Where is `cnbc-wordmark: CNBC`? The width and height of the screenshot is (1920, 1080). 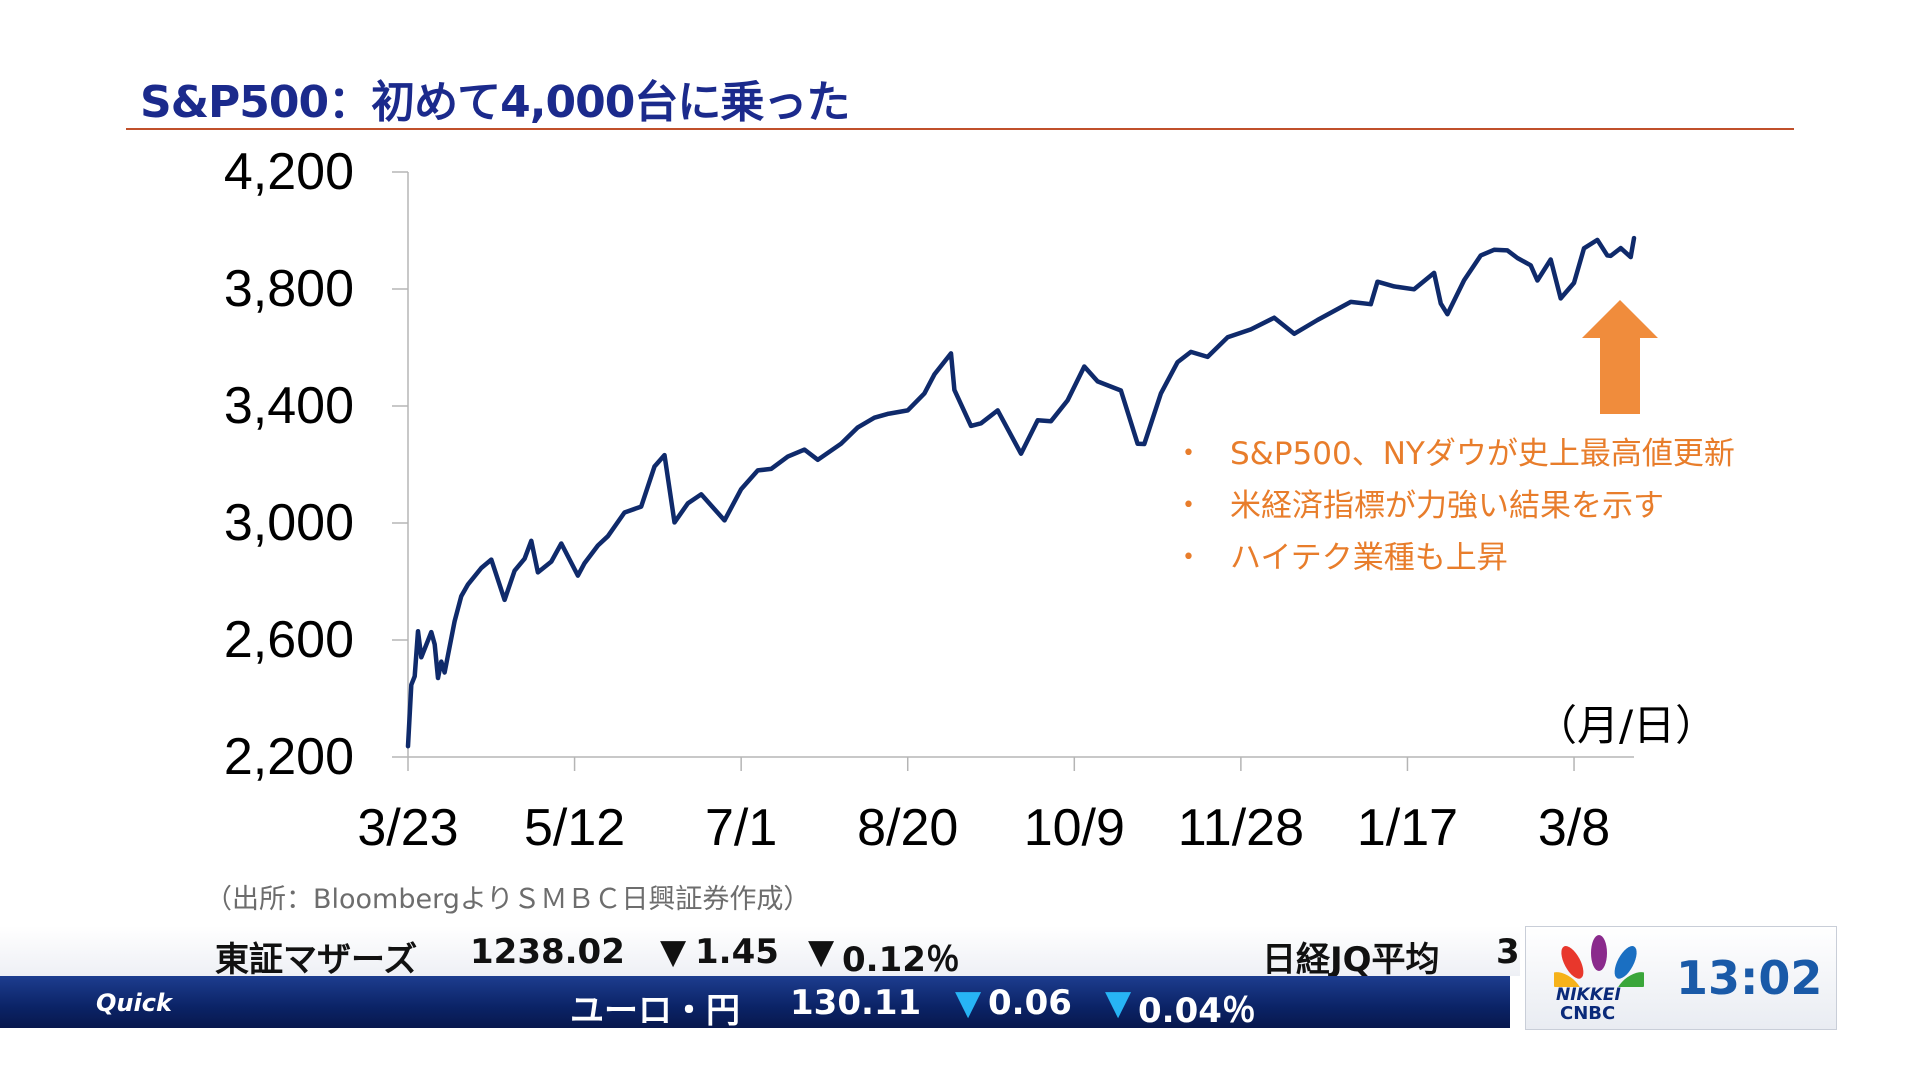 cnbc-wordmark: CNBC is located at coordinates (1588, 1013).